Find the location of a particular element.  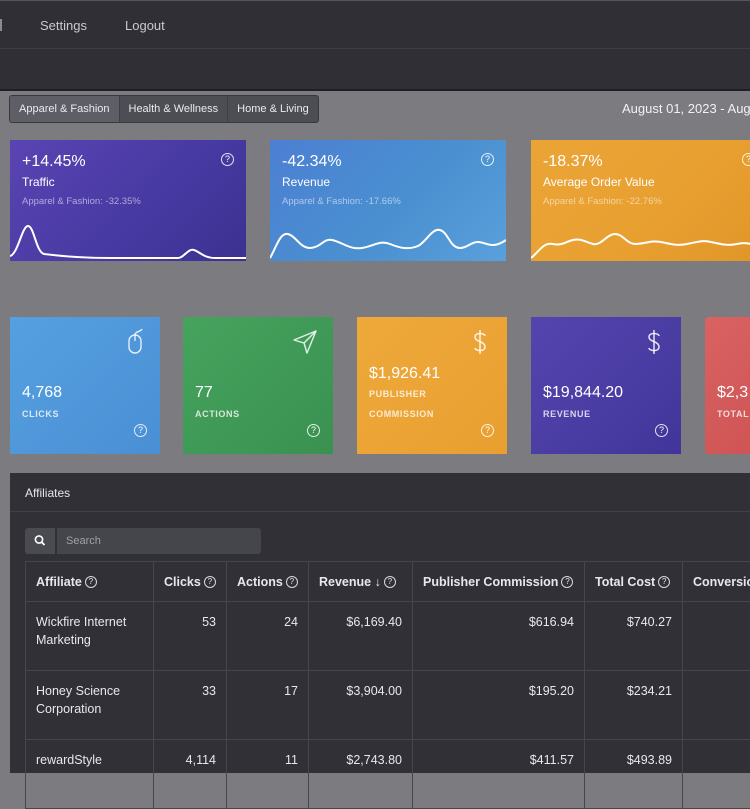

secondary-toolbar is located at coordinates (375, 69).